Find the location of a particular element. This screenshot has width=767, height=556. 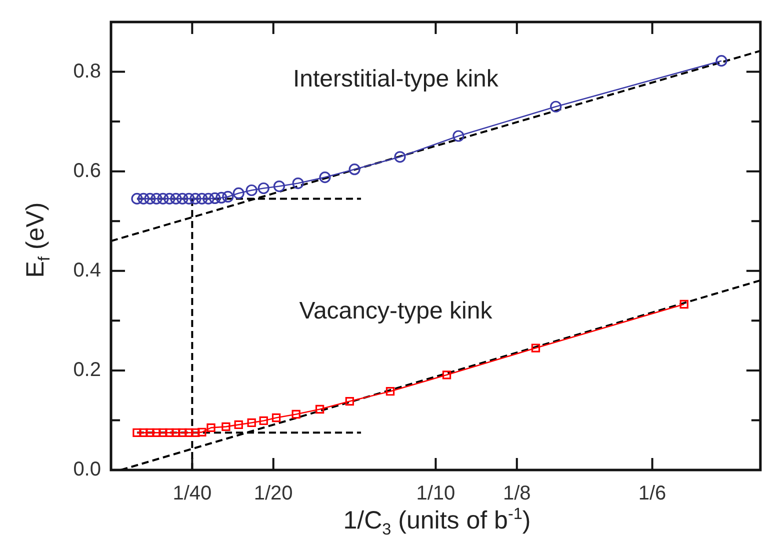

x-tick-label: 1/20 is located at coordinates (273, 493).